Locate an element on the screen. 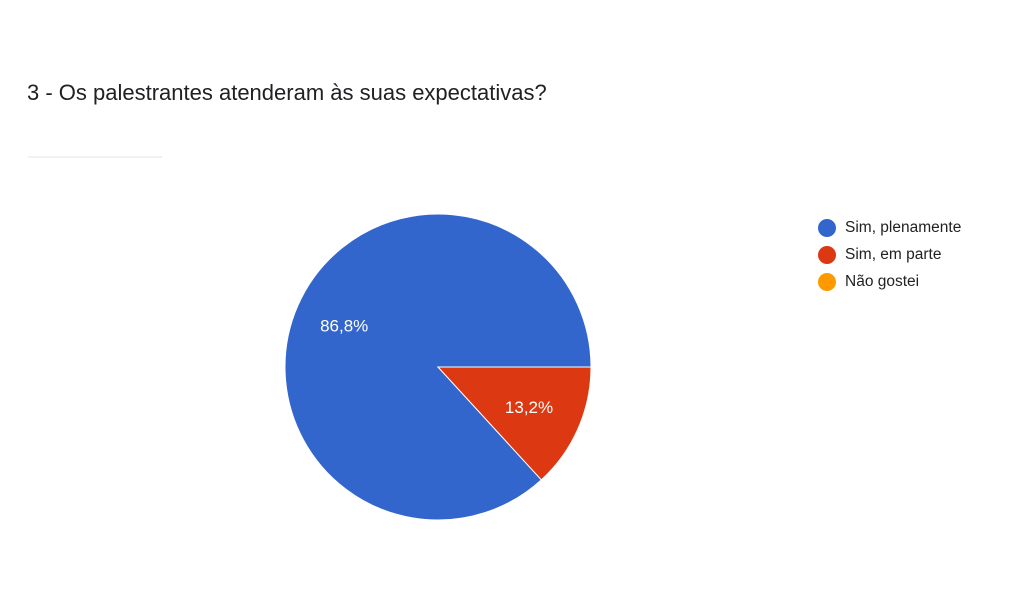 The height and width of the screenshot is (600, 1024). legend-label: Não gostei is located at coordinates (882, 281).